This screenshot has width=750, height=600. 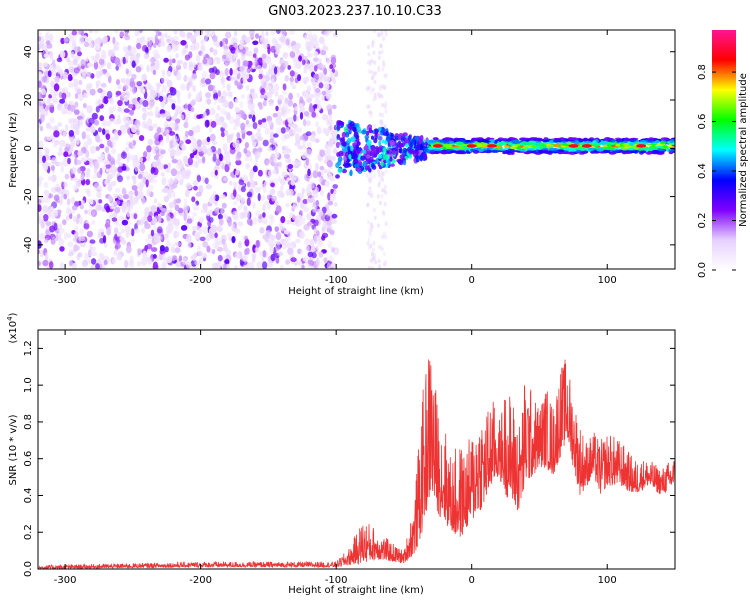 I want to click on colorbar-tick-label: 0.2, so click(x=702, y=221).